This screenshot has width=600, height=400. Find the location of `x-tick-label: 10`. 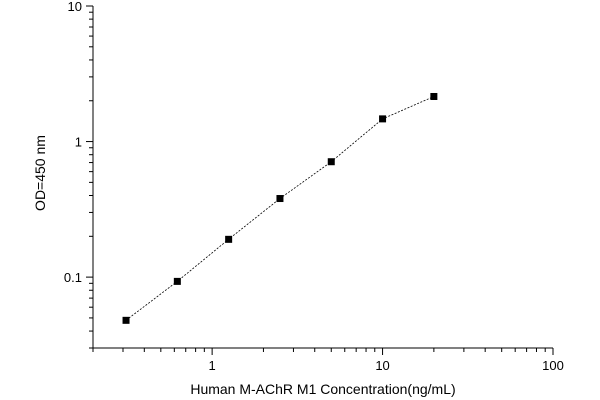

x-tick-label: 10 is located at coordinates (382, 365).